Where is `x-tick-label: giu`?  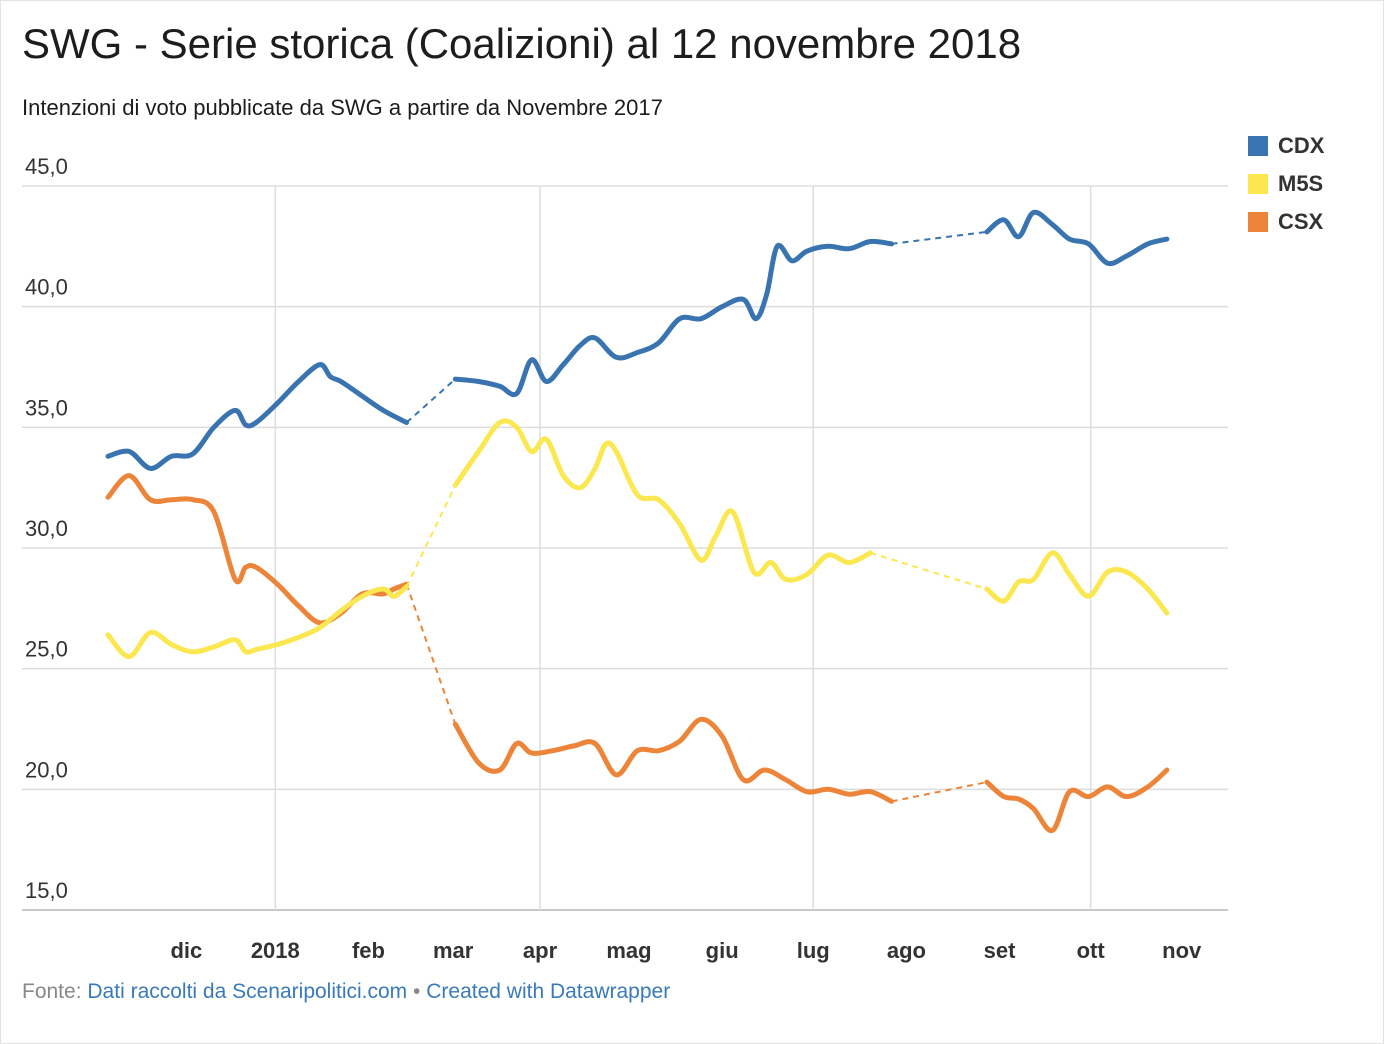
x-tick-label: giu is located at coordinates (722, 950).